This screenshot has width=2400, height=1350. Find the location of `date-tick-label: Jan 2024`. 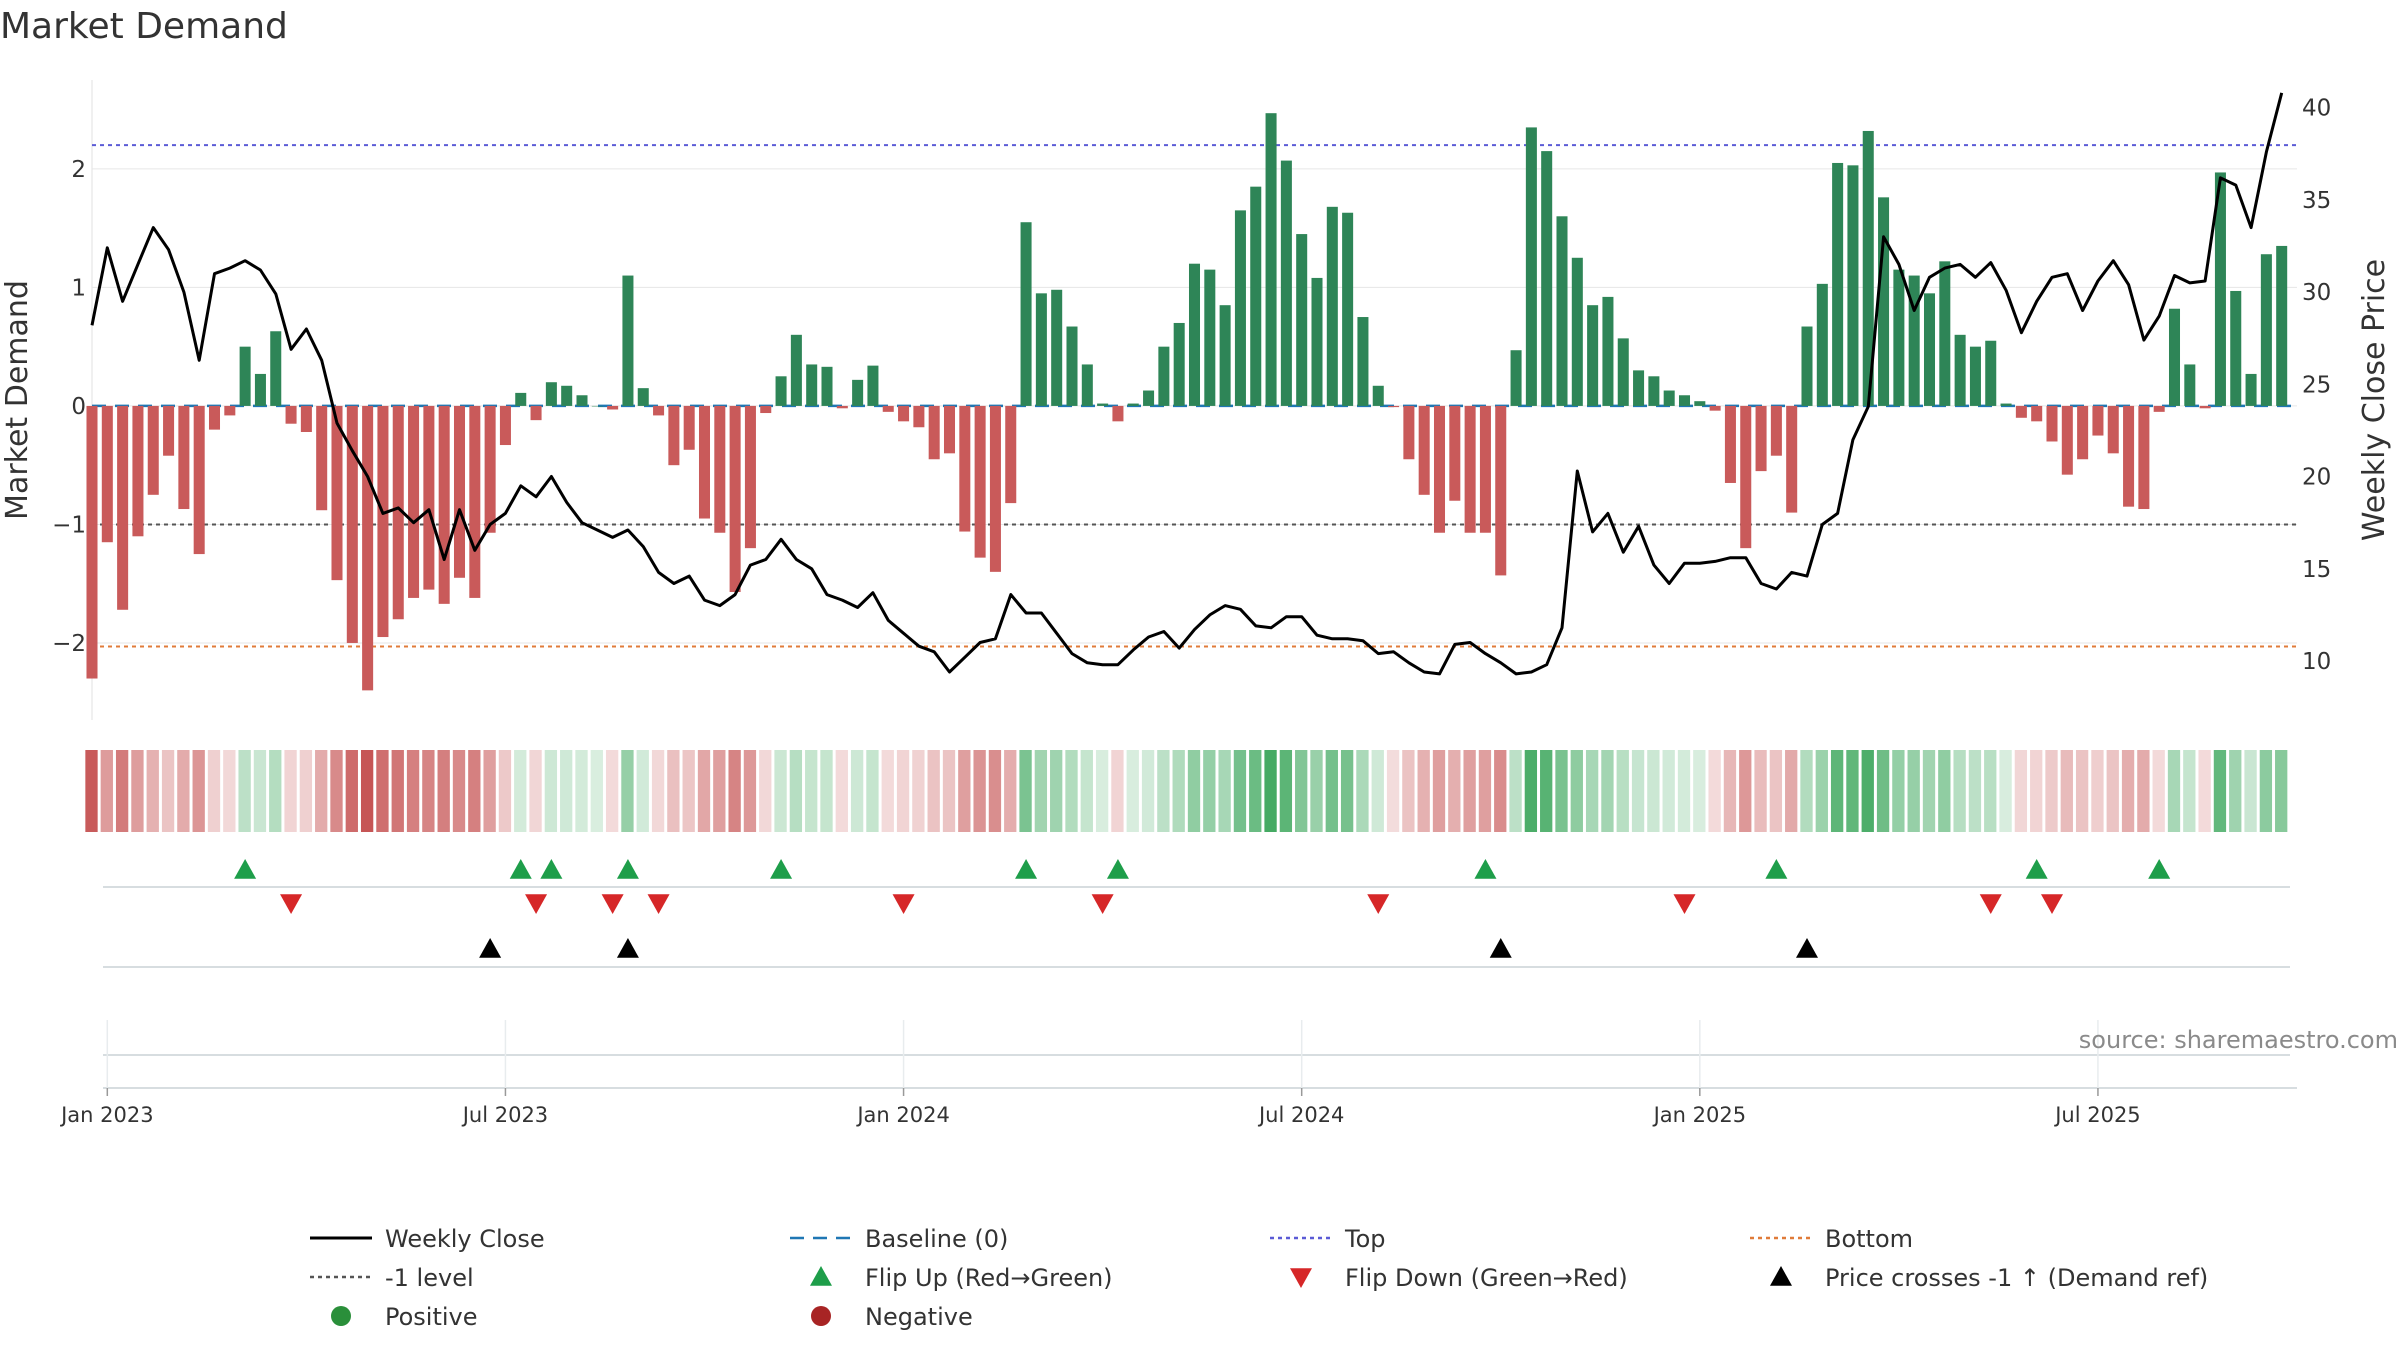

date-tick-label: Jan 2024 is located at coordinates (902, 1115).